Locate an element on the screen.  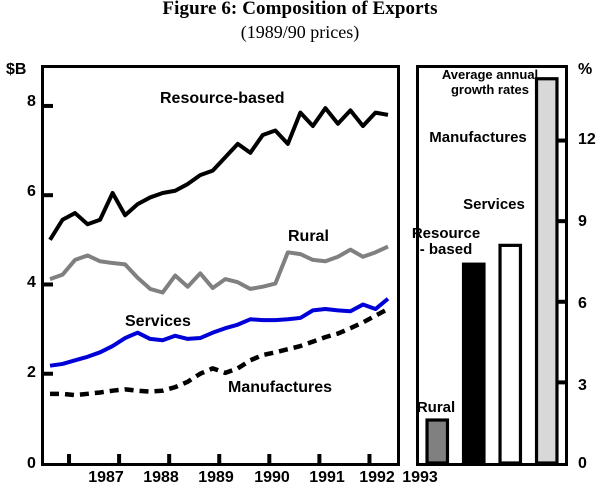
right-ytick-6: 6 is located at coordinates (582, 303).